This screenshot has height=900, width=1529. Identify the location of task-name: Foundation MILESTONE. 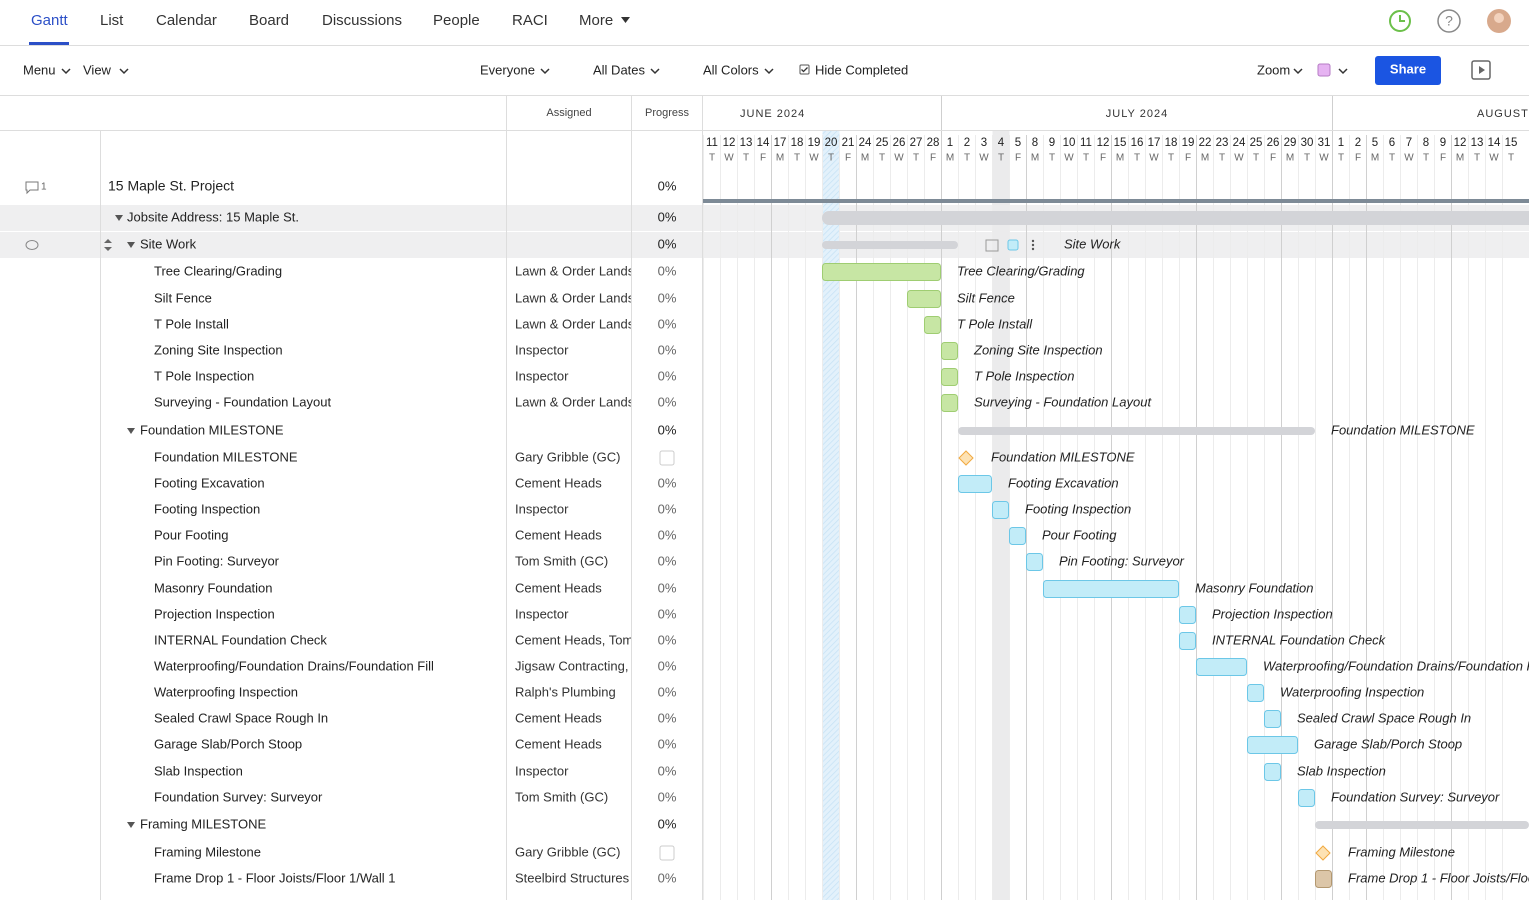
(226, 456).